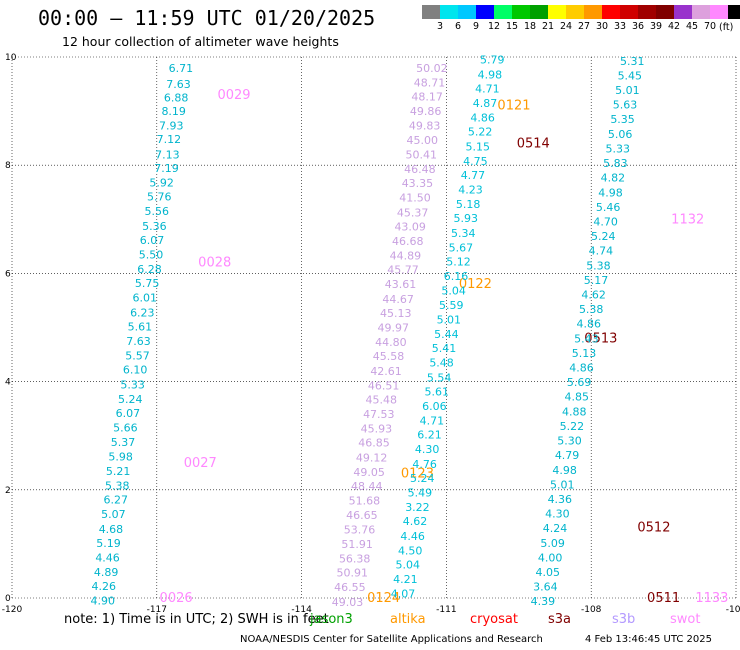  What do you see at coordinates (140, 326) in the screenshot?
I see `wave-height-value: 5.61` at bounding box center [140, 326].